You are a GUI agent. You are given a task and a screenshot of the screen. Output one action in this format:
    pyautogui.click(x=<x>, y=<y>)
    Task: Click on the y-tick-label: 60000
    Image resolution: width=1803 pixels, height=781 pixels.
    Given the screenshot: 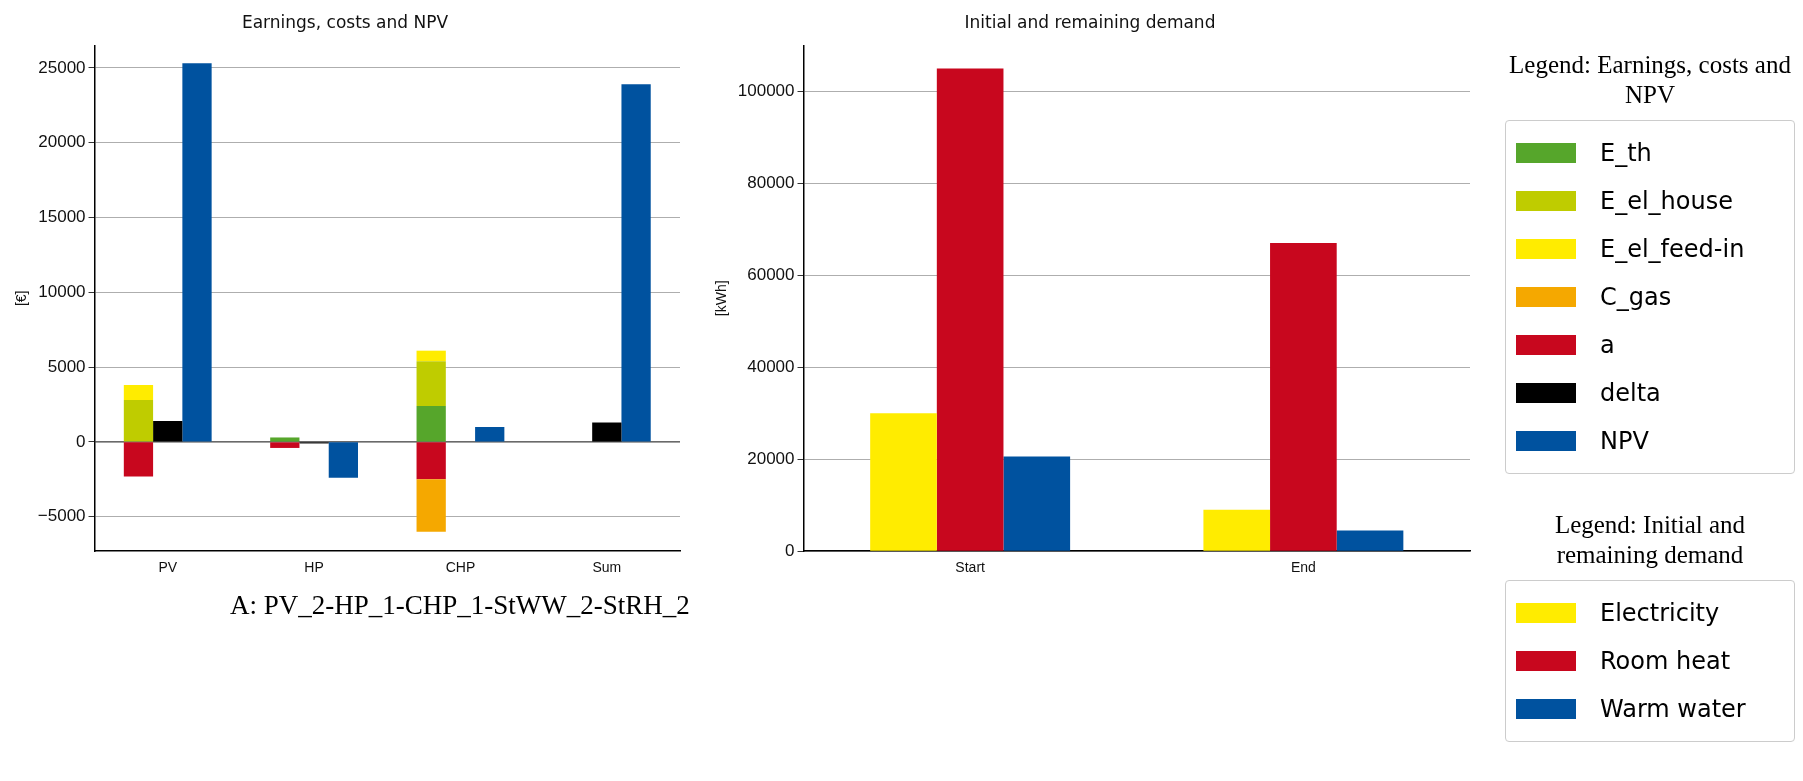 What is the action you would take?
    pyautogui.click(x=771, y=274)
    